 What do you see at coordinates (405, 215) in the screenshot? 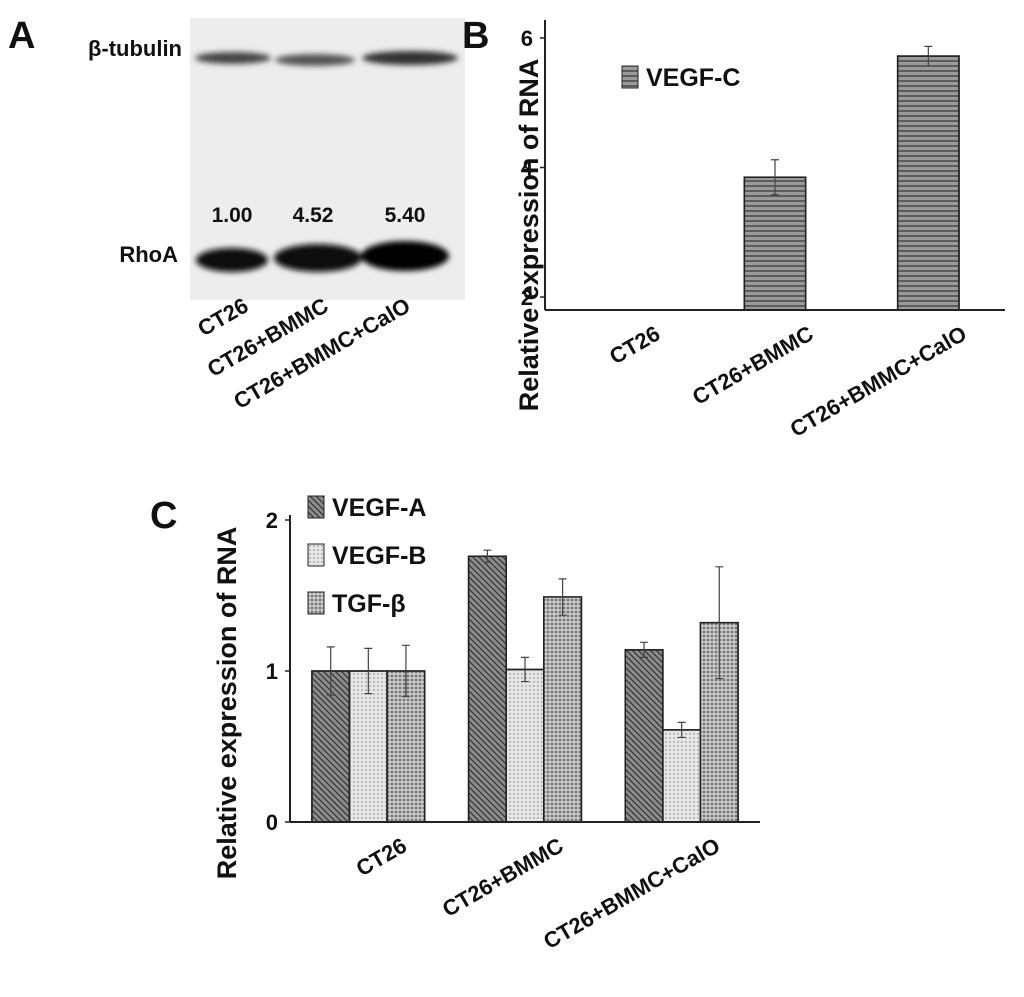
I see `quantity-label: 5.40` at bounding box center [405, 215].